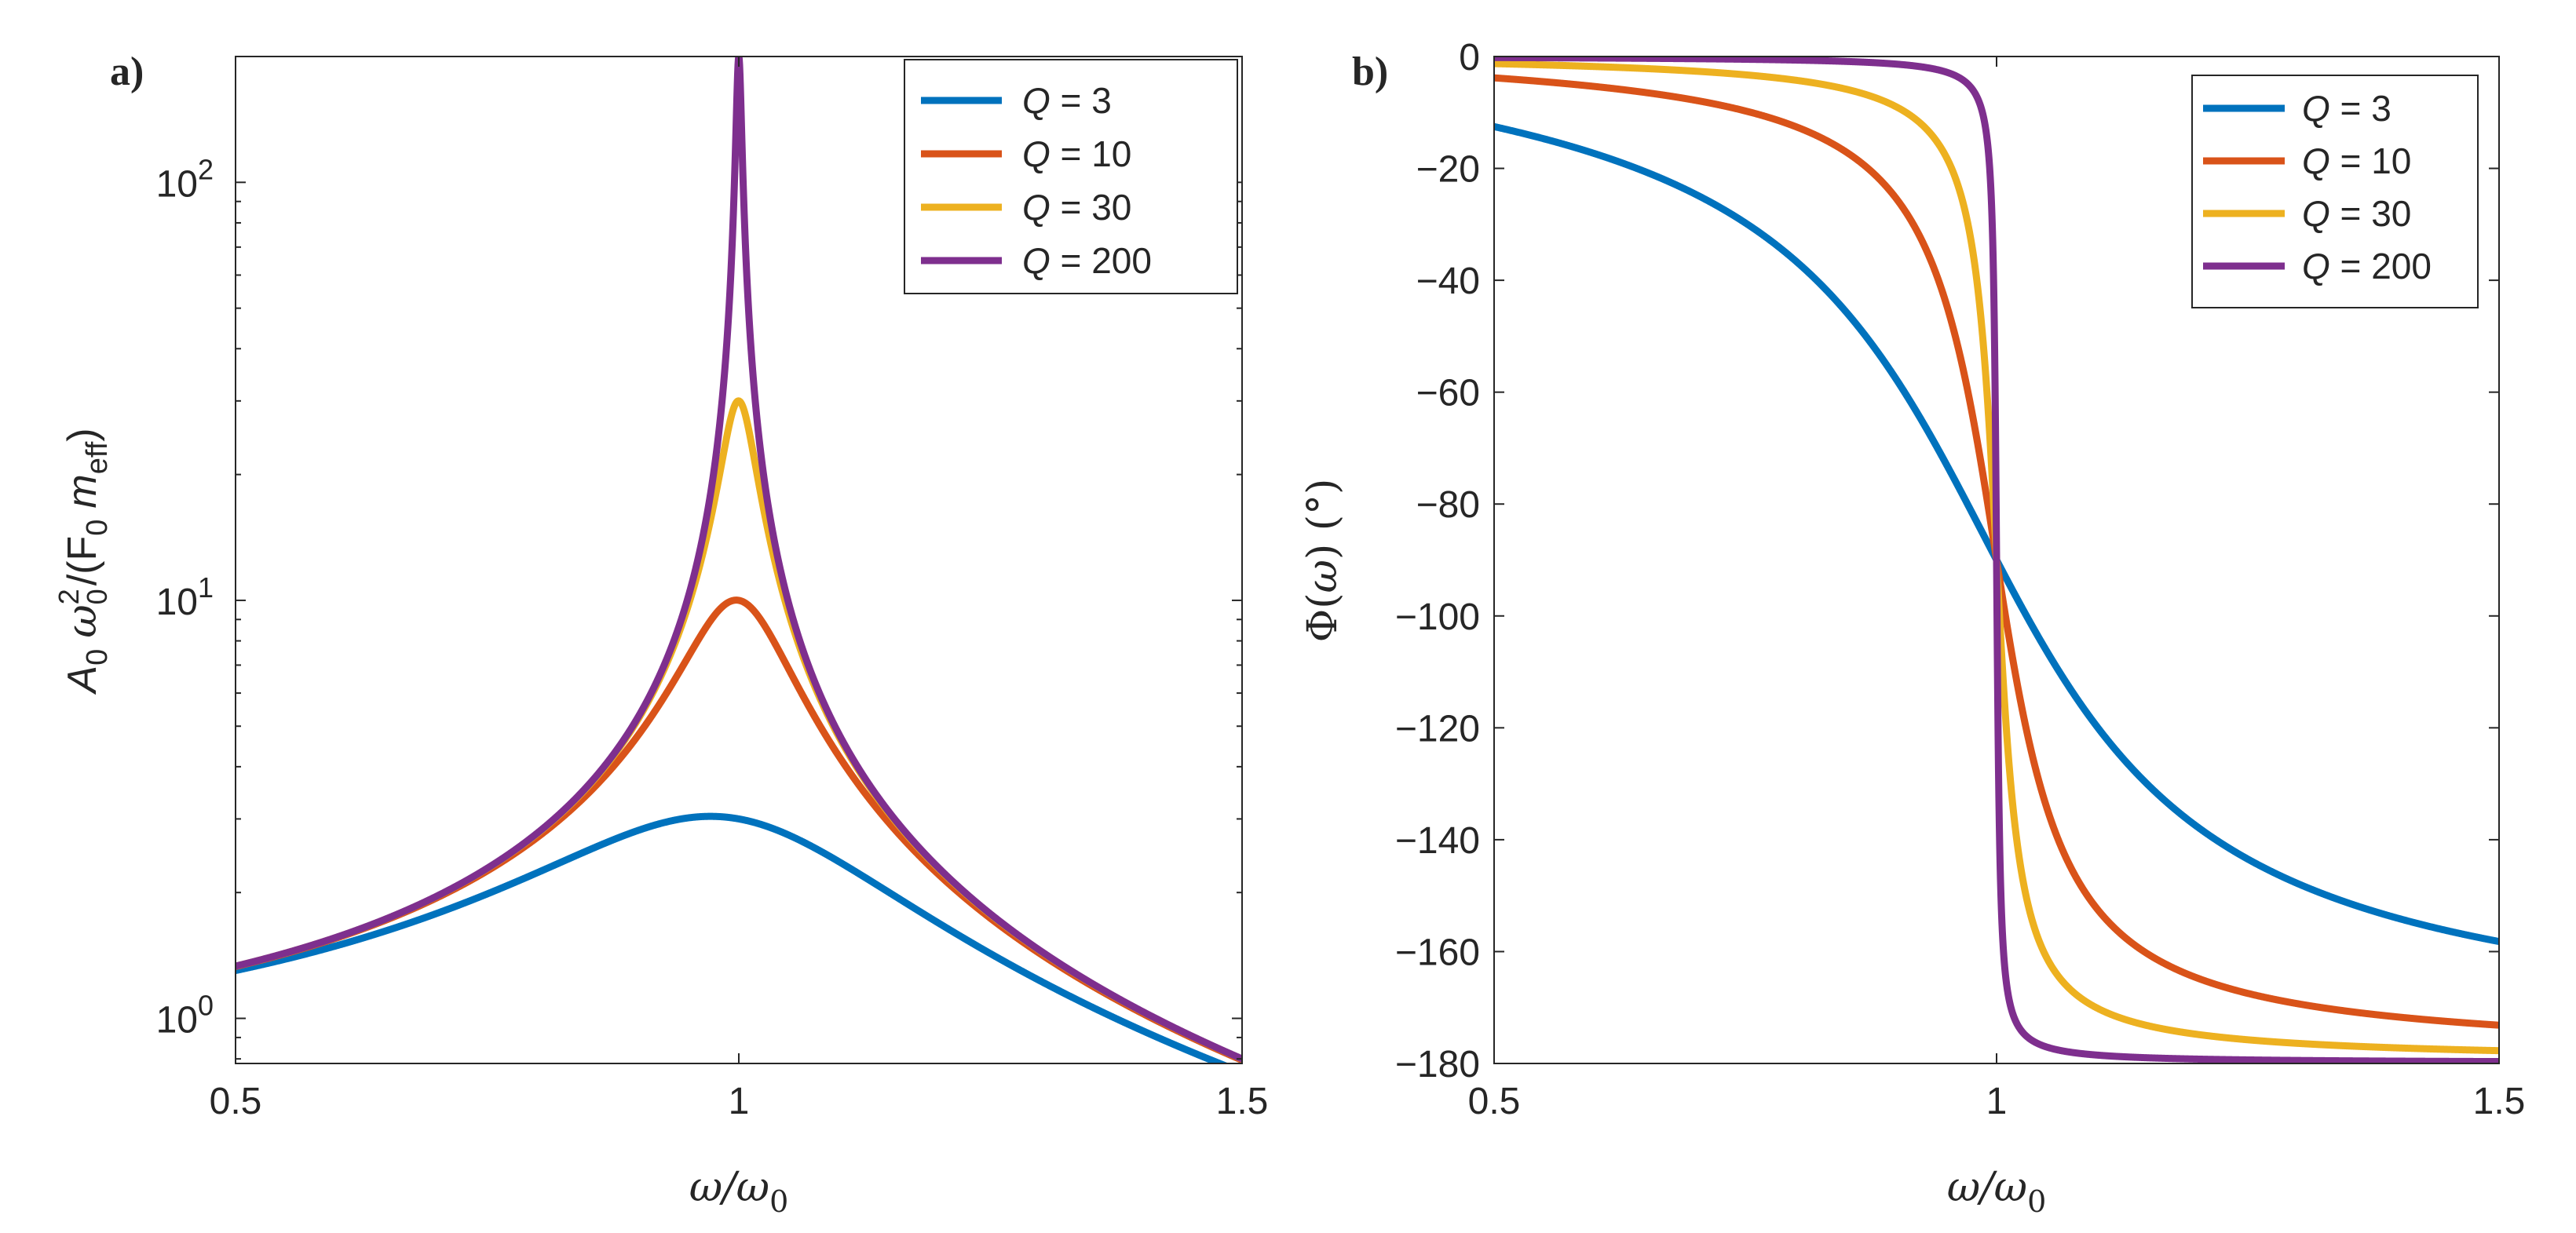  What do you see at coordinates (1437, 729) in the screenshot?
I see `y-tick-label: −120` at bounding box center [1437, 729].